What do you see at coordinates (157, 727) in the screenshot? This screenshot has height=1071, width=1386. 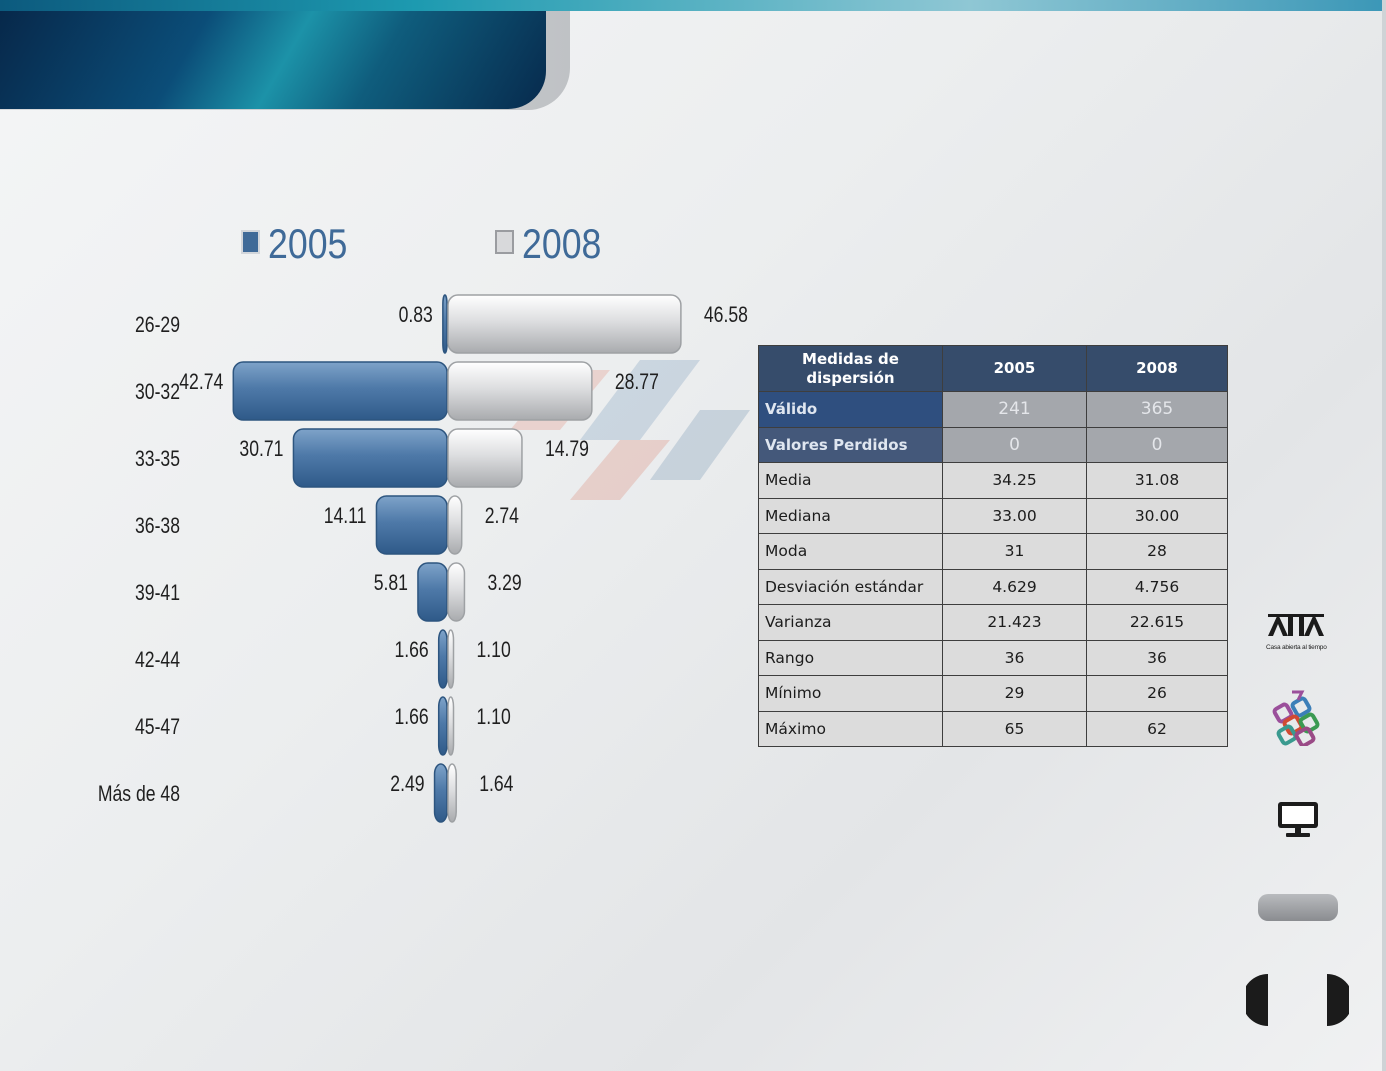 I see `category-label: 45-47` at bounding box center [157, 727].